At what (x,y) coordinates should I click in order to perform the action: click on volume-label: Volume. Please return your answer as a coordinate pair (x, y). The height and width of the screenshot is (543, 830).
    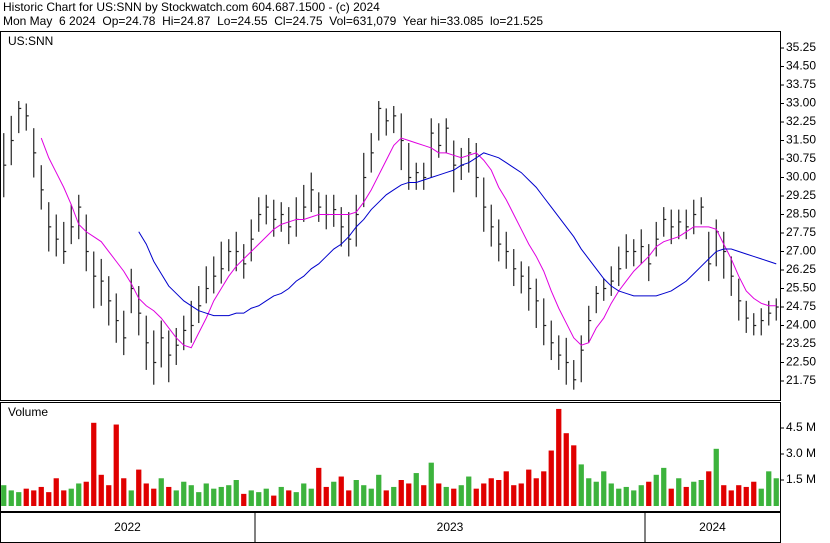
    Looking at the image, I should click on (28, 412).